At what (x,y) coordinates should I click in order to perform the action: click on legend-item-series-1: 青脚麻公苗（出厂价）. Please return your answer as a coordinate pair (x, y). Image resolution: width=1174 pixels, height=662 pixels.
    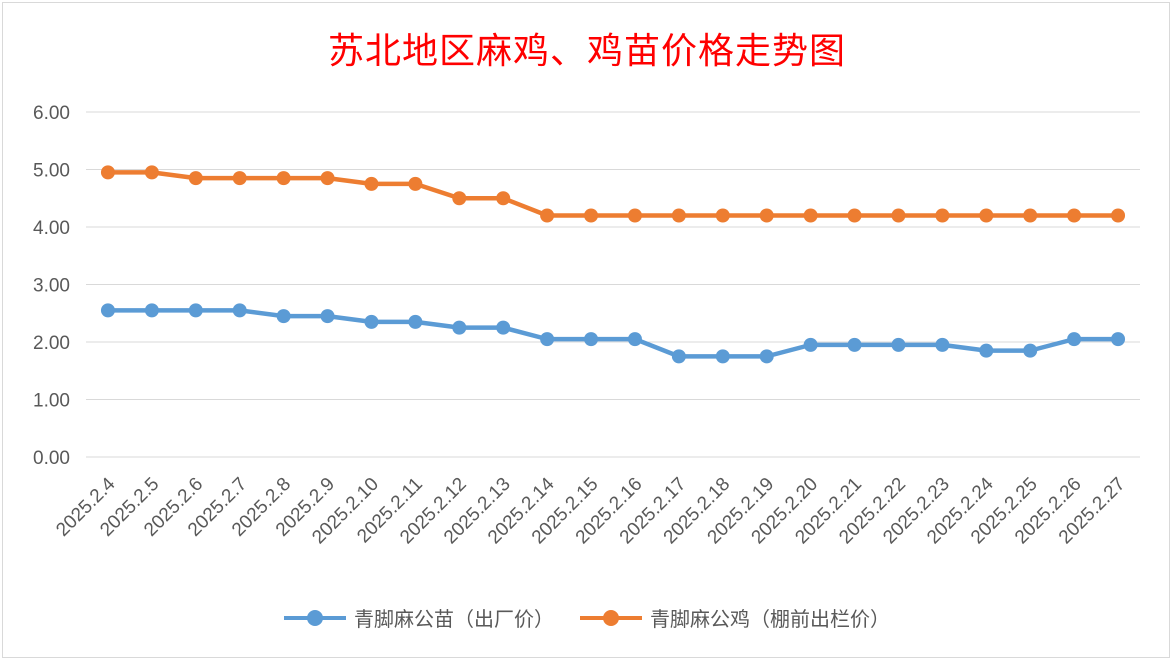
    Looking at the image, I should click on (419, 617).